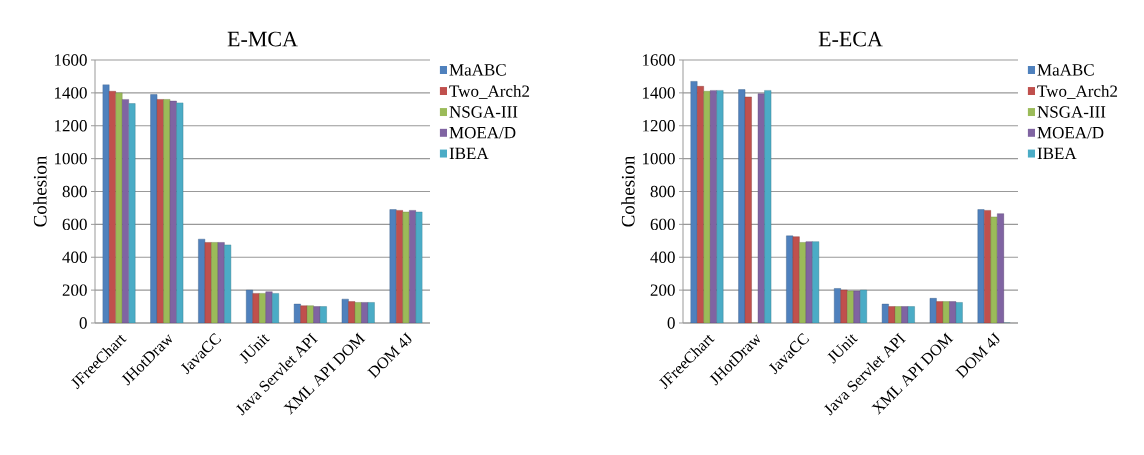 The width and height of the screenshot is (1144, 455). What do you see at coordinates (262, 39) in the screenshot?
I see `chart-title: E-MCA` at bounding box center [262, 39].